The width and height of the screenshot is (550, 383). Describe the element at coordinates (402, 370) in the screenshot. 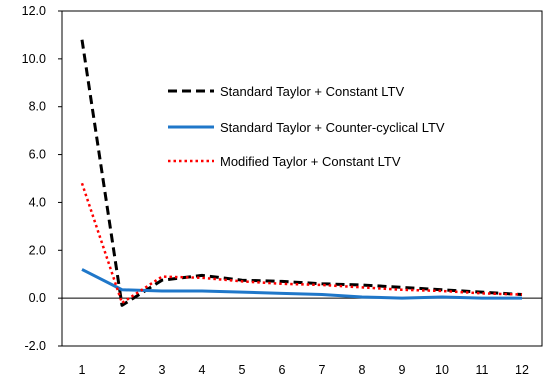

I see `x-tick-label: 9` at that location.